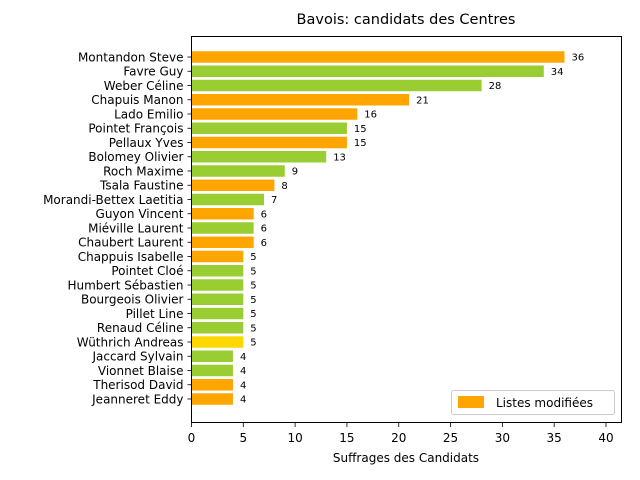 This screenshot has height=480, width=640. What do you see at coordinates (422, 100) in the screenshot?
I see `bar-value-label: 21` at bounding box center [422, 100].